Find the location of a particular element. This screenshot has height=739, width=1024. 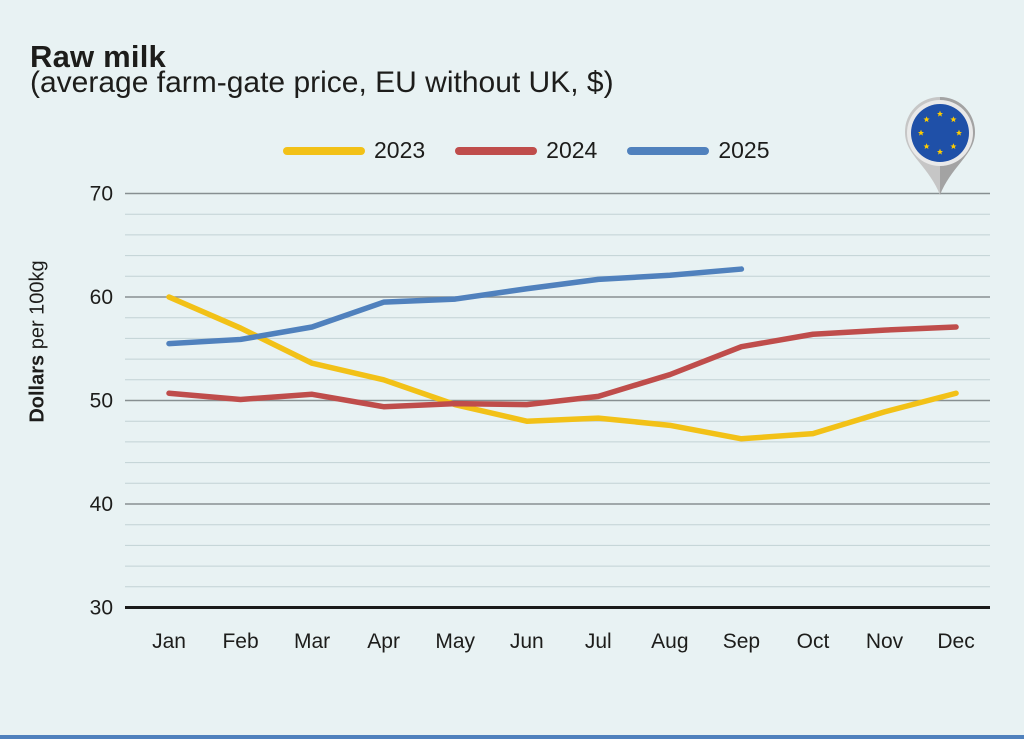

svg-text: Nov is located at coordinates (885, 641).